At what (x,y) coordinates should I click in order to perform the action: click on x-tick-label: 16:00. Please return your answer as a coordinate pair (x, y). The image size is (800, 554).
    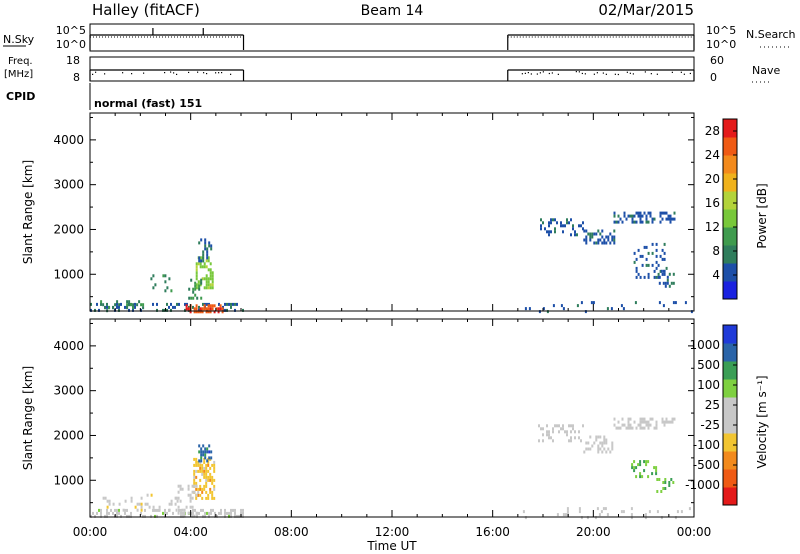
    Looking at the image, I should click on (492, 532).